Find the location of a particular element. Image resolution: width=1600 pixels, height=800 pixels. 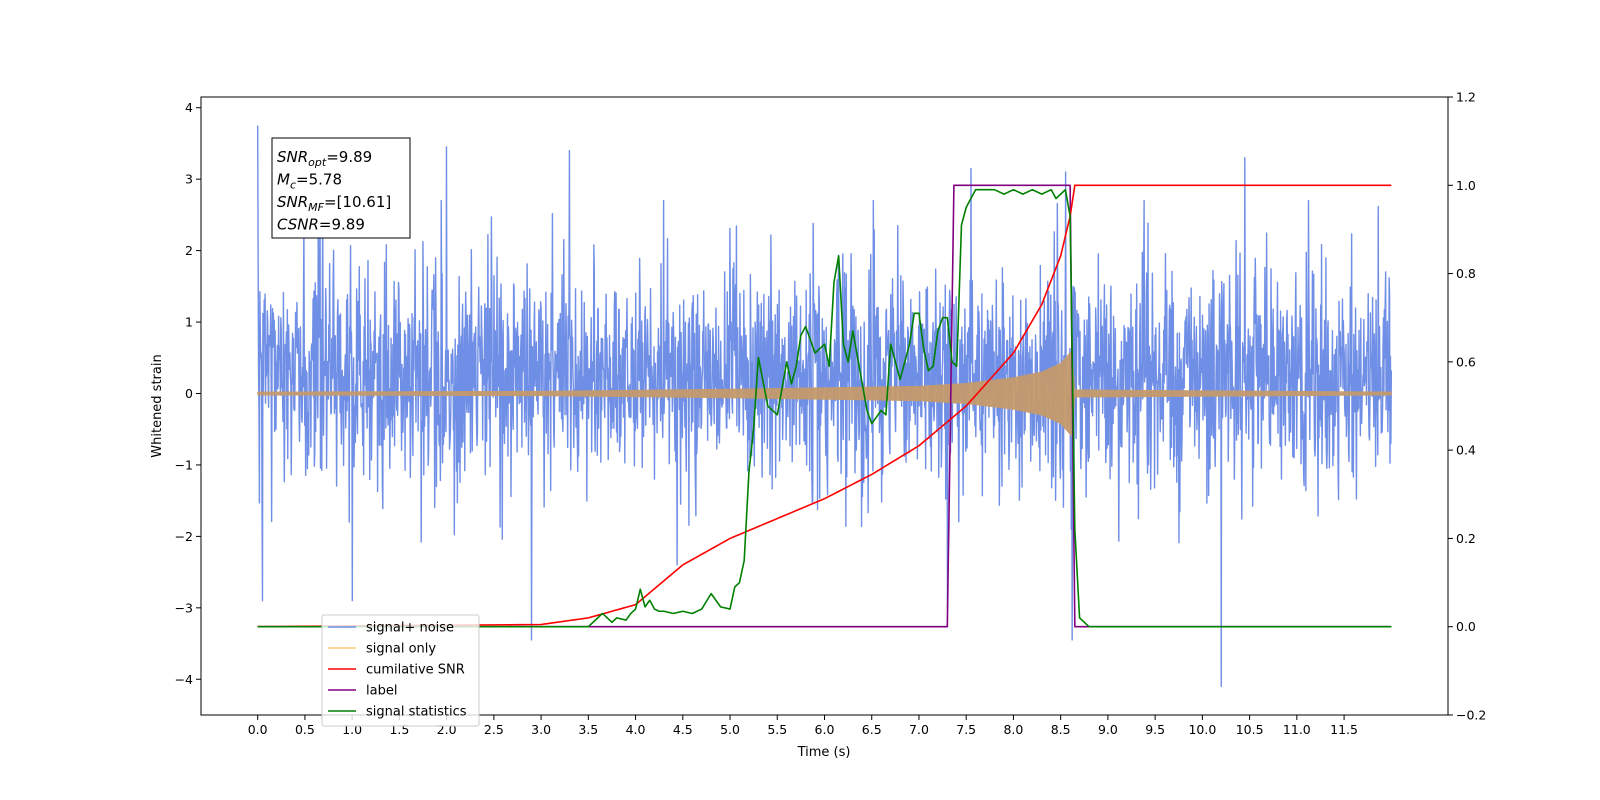

y-tick-label: 1 is located at coordinates (189, 322).